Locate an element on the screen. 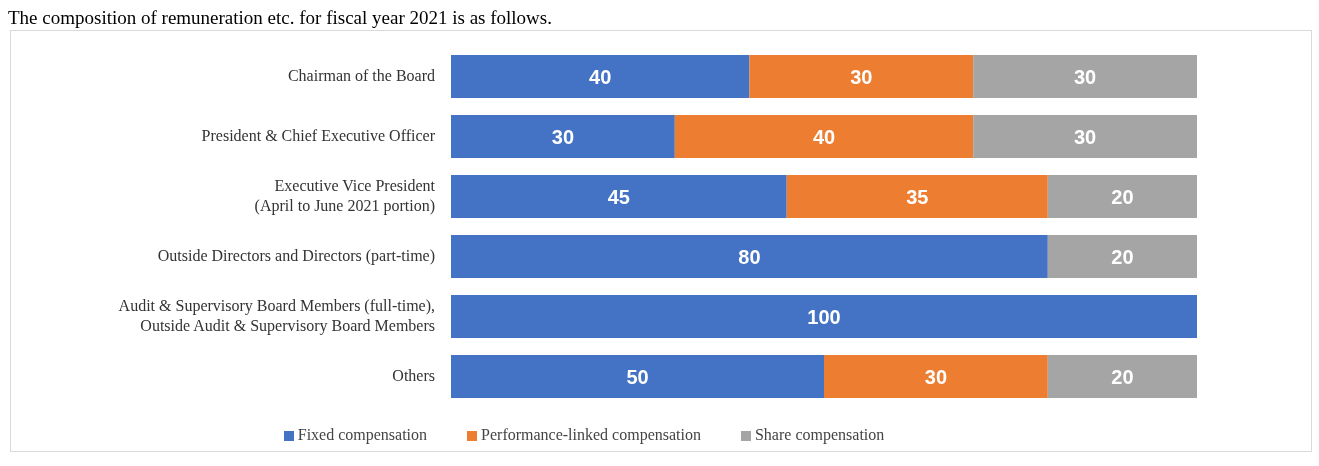 This screenshot has height=466, width=1319. legend-label: Performance-linked compensation is located at coordinates (591, 434).